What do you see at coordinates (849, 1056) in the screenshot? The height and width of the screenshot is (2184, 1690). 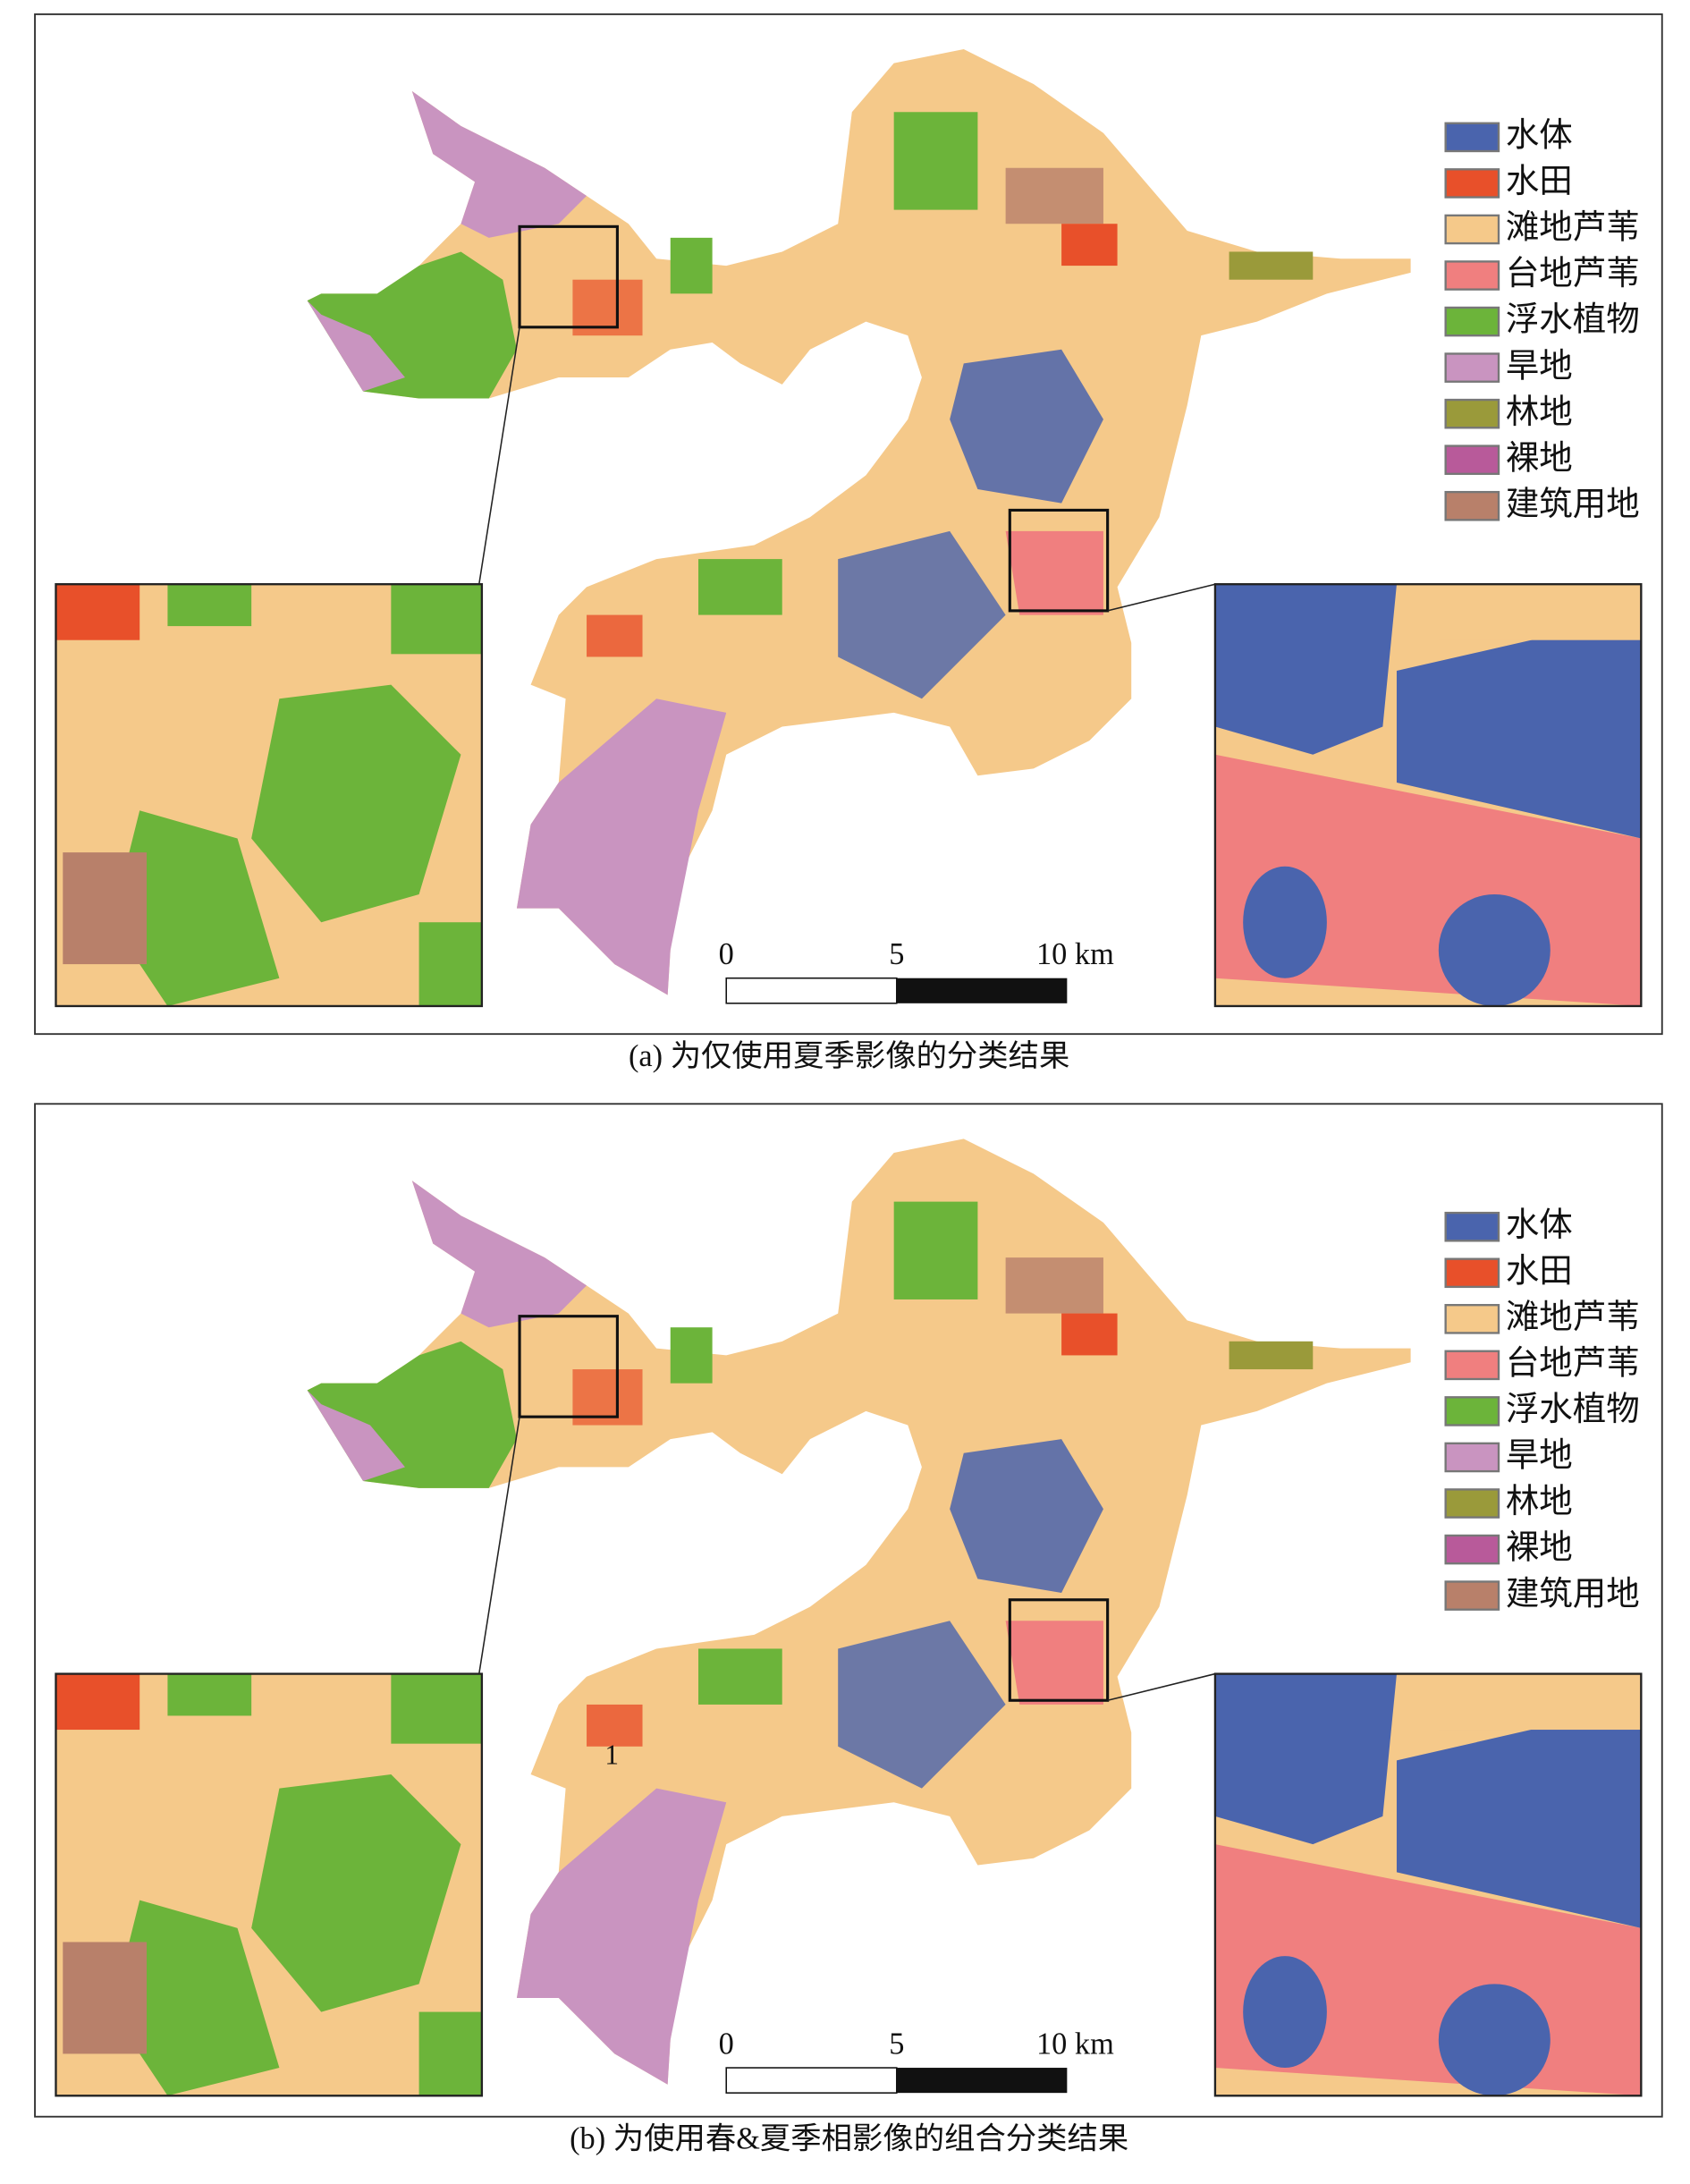 I see `caption: (a) 为仅使用夏季影像的分类结果` at bounding box center [849, 1056].